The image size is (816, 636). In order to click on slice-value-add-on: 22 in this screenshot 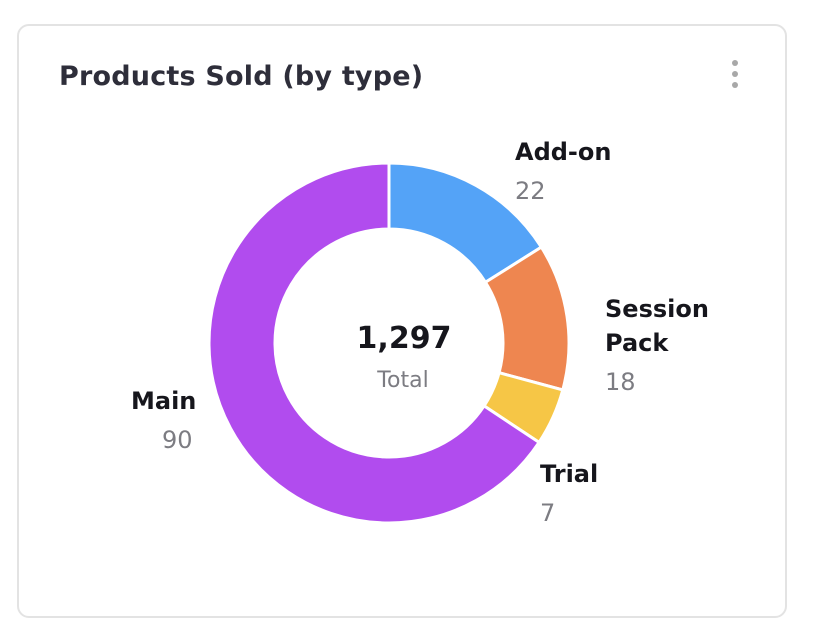, I will do `click(530, 191)`.